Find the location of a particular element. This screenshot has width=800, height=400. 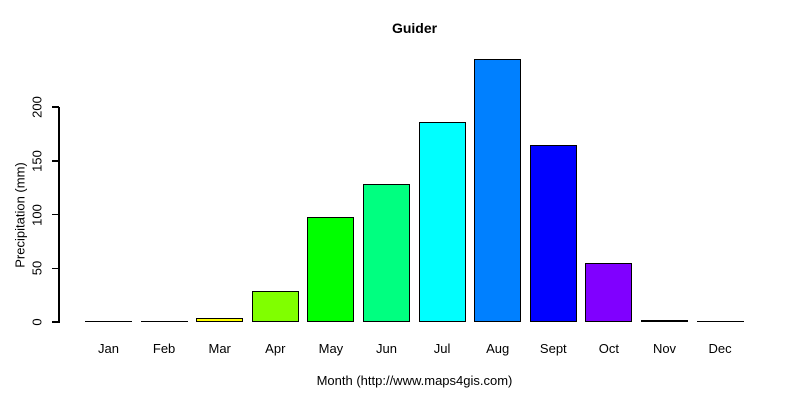

x-axis-label: Month (http://www.maps4gis.com) is located at coordinates (414, 380).